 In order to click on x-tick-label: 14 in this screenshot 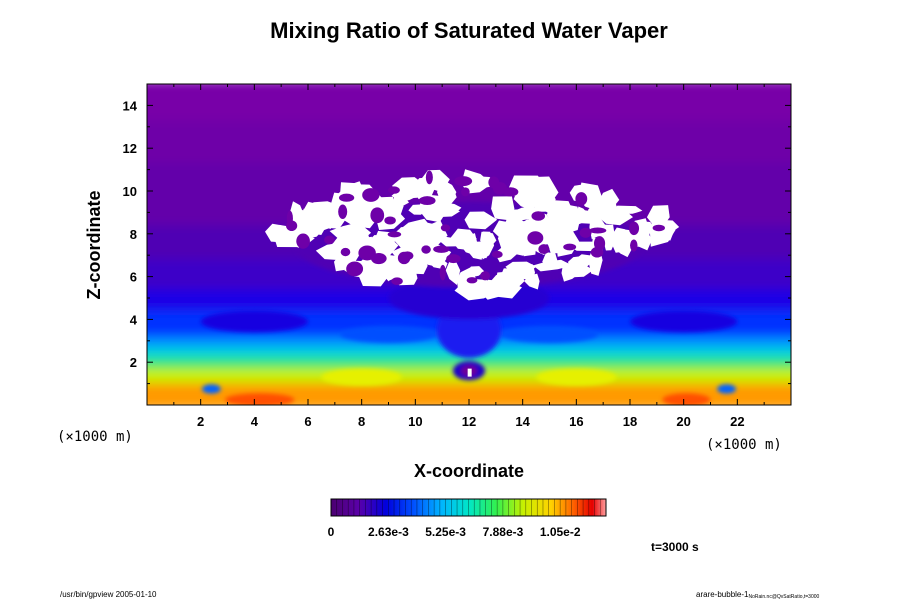, I will do `click(522, 421)`.